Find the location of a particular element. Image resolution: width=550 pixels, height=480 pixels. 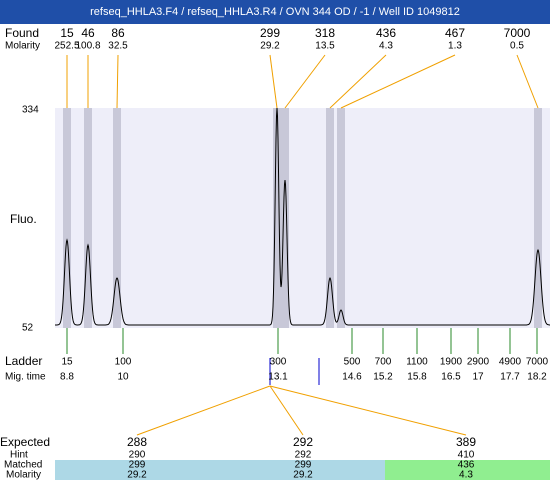

peak-size: 299 is located at coordinates (270, 33).